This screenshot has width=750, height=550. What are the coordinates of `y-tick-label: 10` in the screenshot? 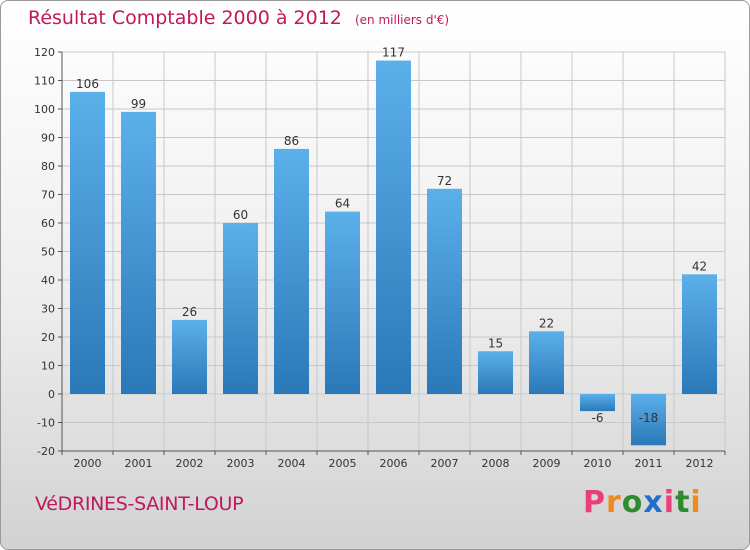 It's located at (48, 366).